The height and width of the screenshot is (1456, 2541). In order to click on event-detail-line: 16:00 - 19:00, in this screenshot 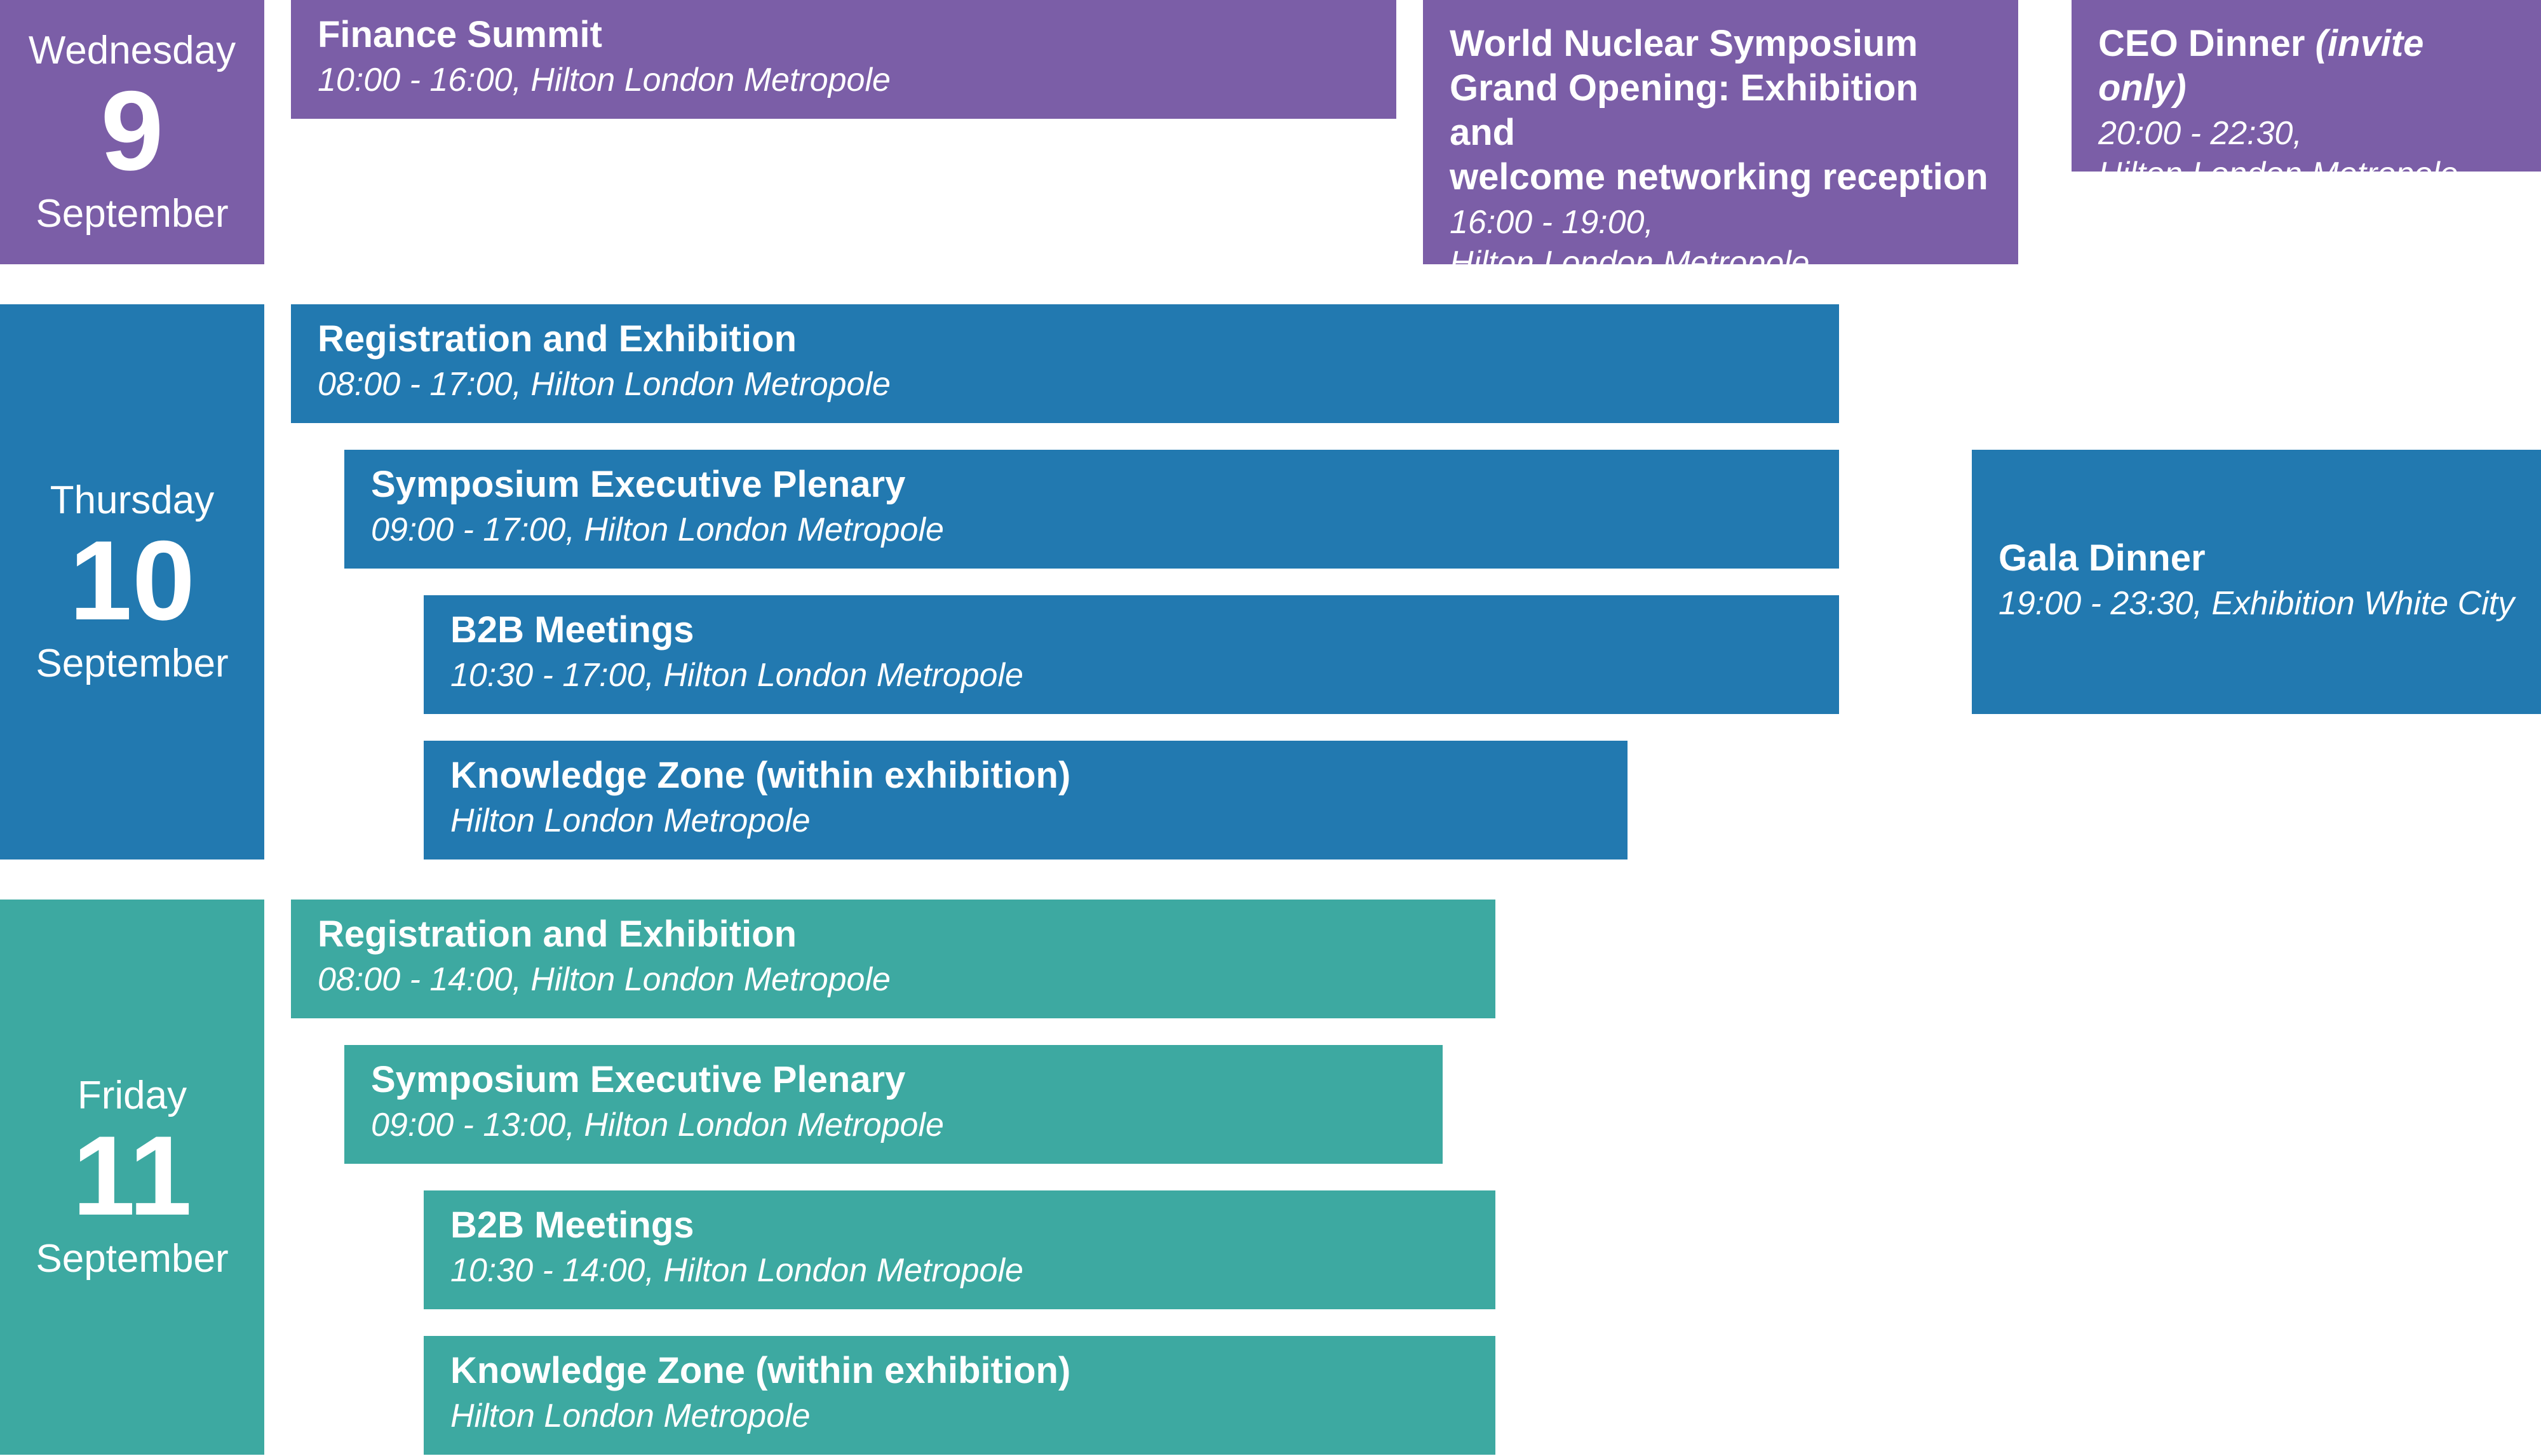, I will do `click(1552, 222)`.